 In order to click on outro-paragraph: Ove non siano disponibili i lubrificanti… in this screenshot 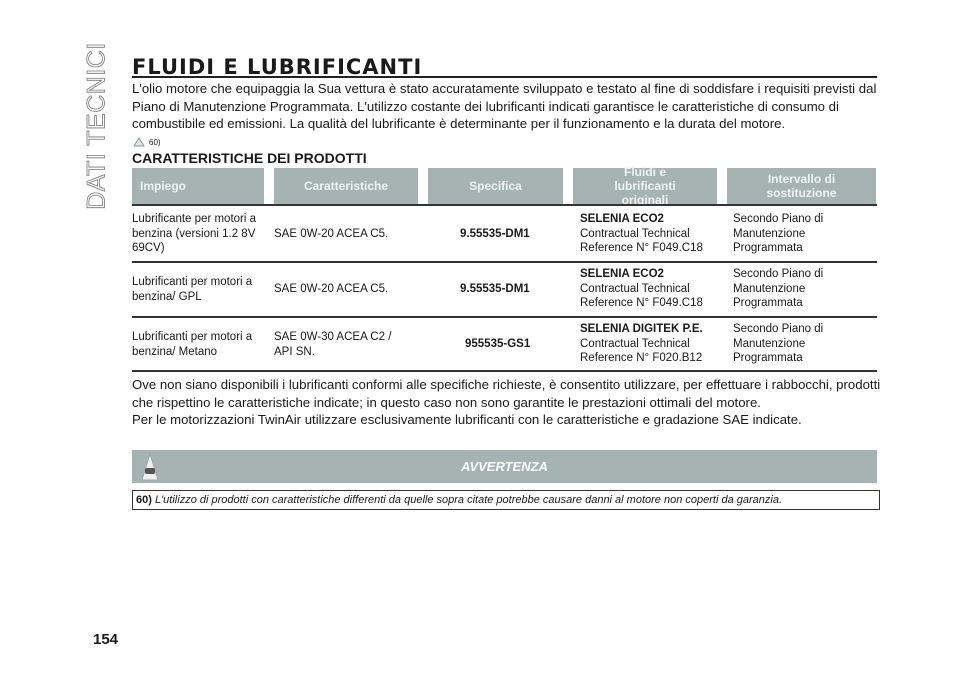, I will do `click(506, 393)`.